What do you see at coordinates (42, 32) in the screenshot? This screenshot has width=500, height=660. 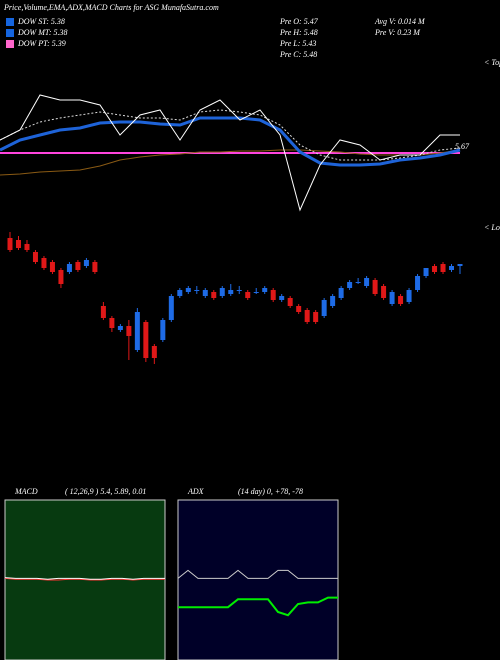 I see `legend-label: DOW MT: 5.38` at bounding box center [42, 32].